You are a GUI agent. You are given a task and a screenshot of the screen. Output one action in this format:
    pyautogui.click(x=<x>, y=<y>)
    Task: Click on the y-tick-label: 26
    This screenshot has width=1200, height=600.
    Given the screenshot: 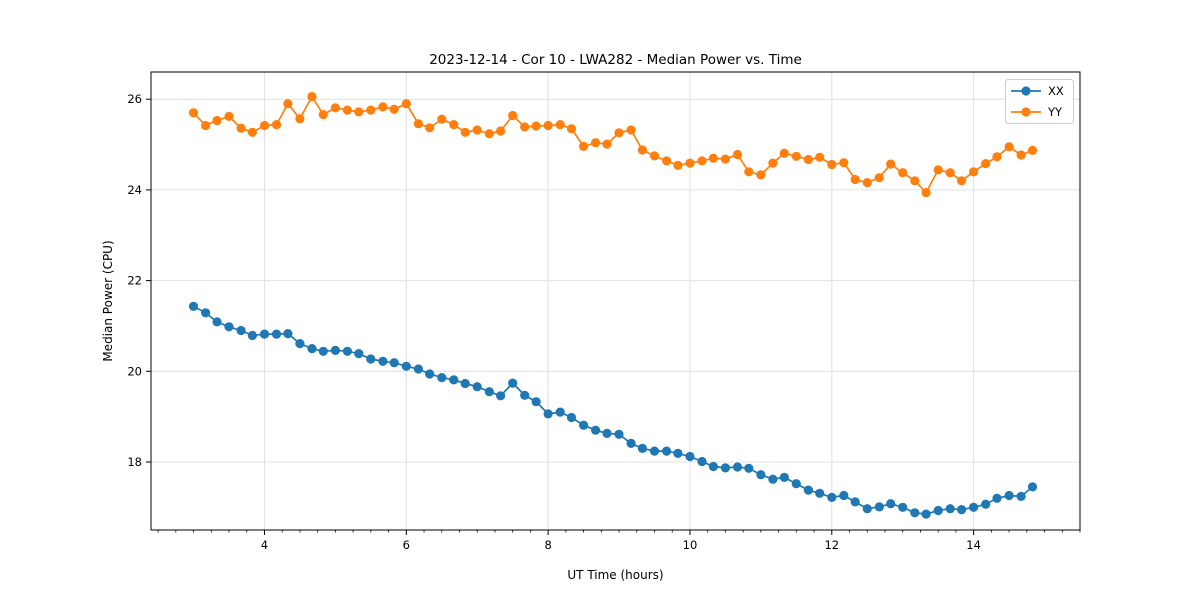 What is the action you would take?
    pyautogui.click(x=134, y=99)
    